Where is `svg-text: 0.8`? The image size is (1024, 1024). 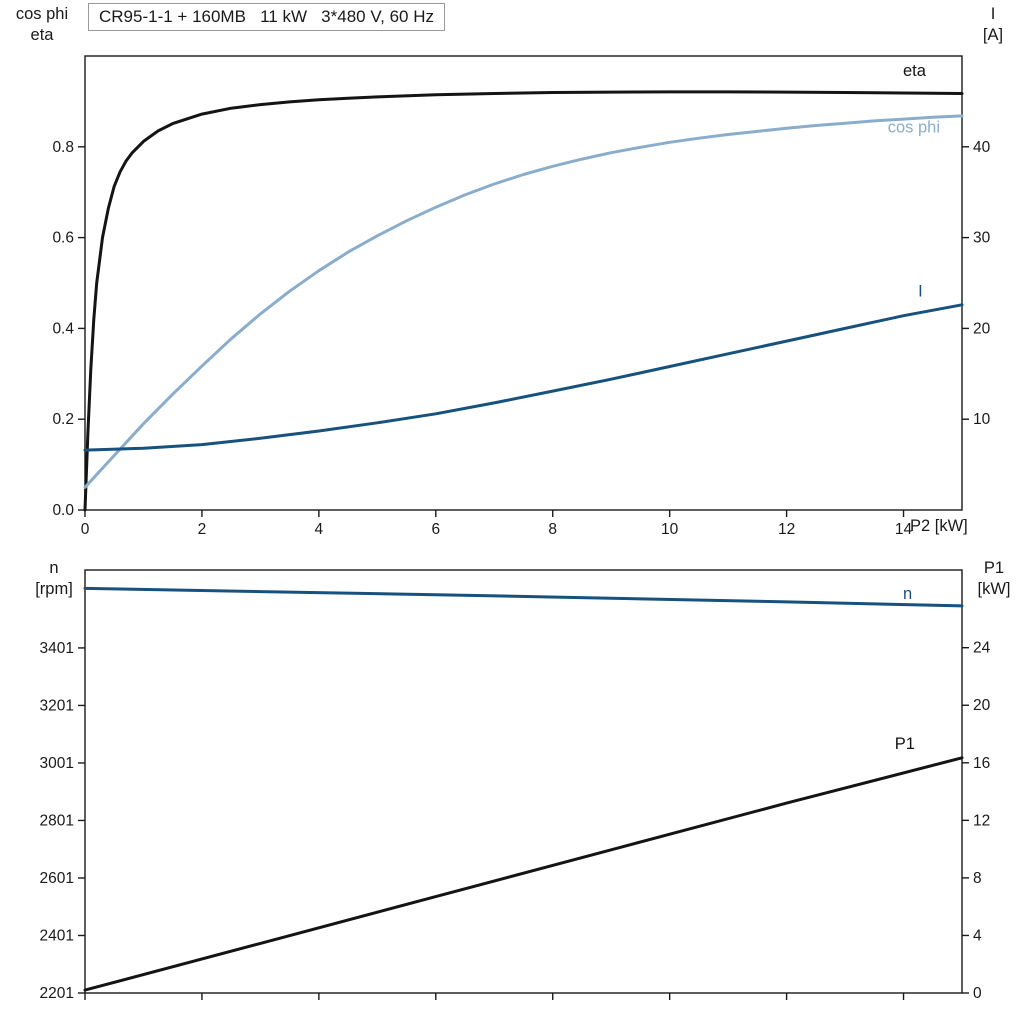 svg-text: 0.8 is located at coordinates (63, 147).